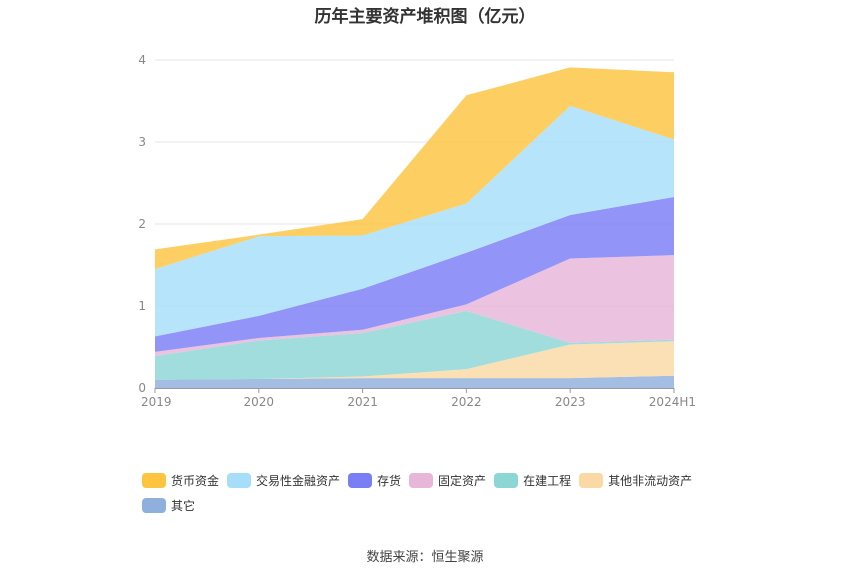 This screenshot has width=850, height=575. I want to click on legend-item: 固定资产, so click(447, 480).